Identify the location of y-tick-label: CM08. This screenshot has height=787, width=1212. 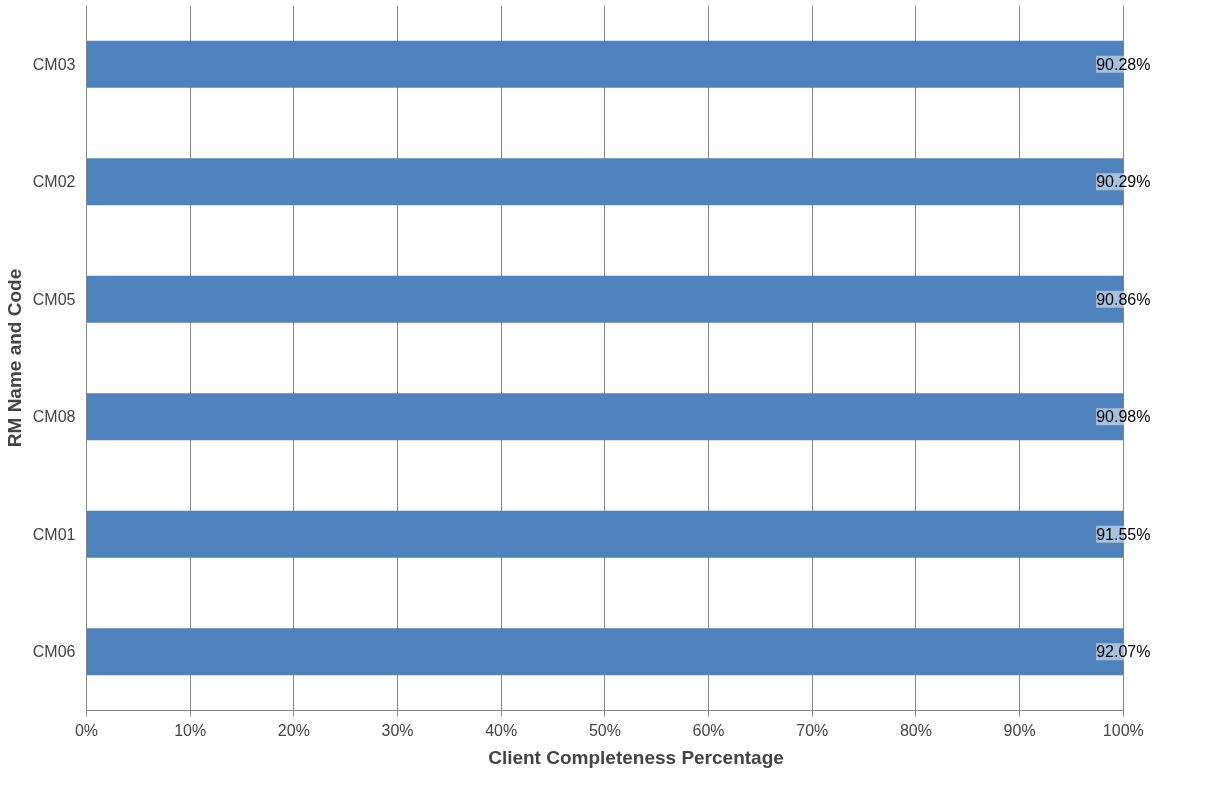
(54, 417).